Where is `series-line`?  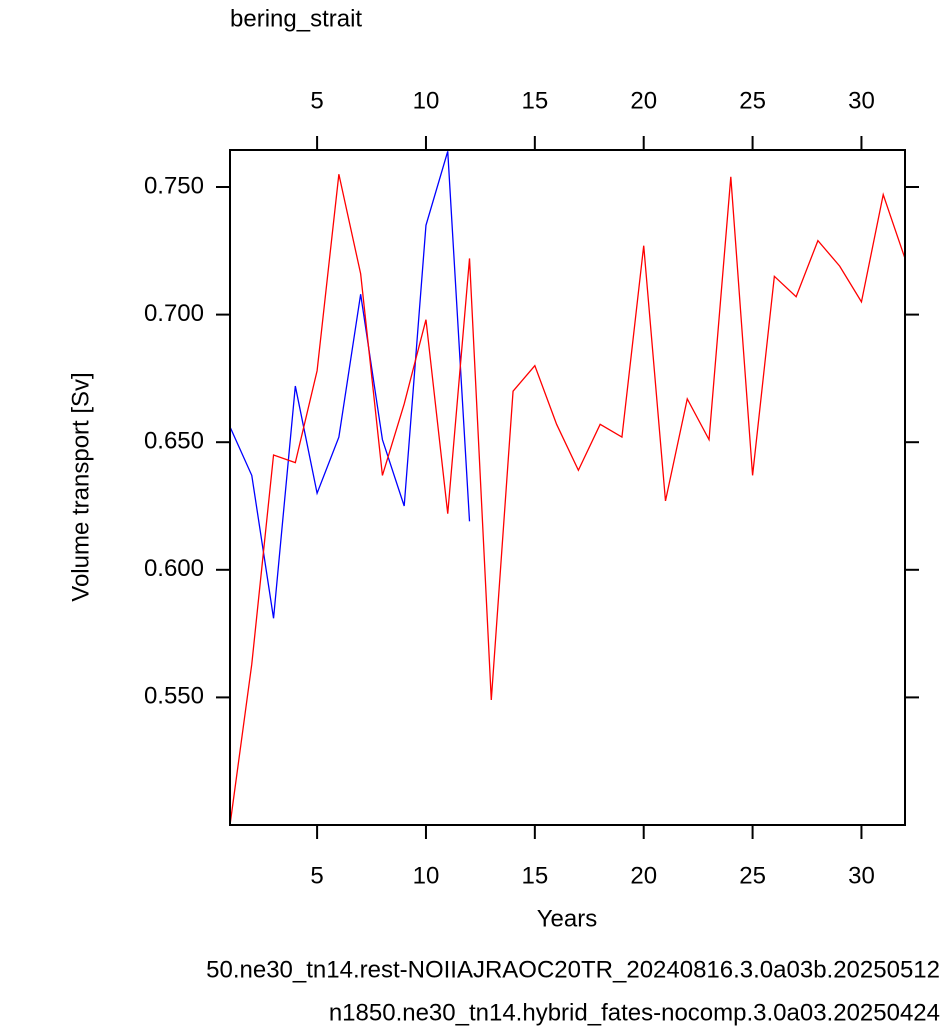
series-line is located at coordinates (350, 385).